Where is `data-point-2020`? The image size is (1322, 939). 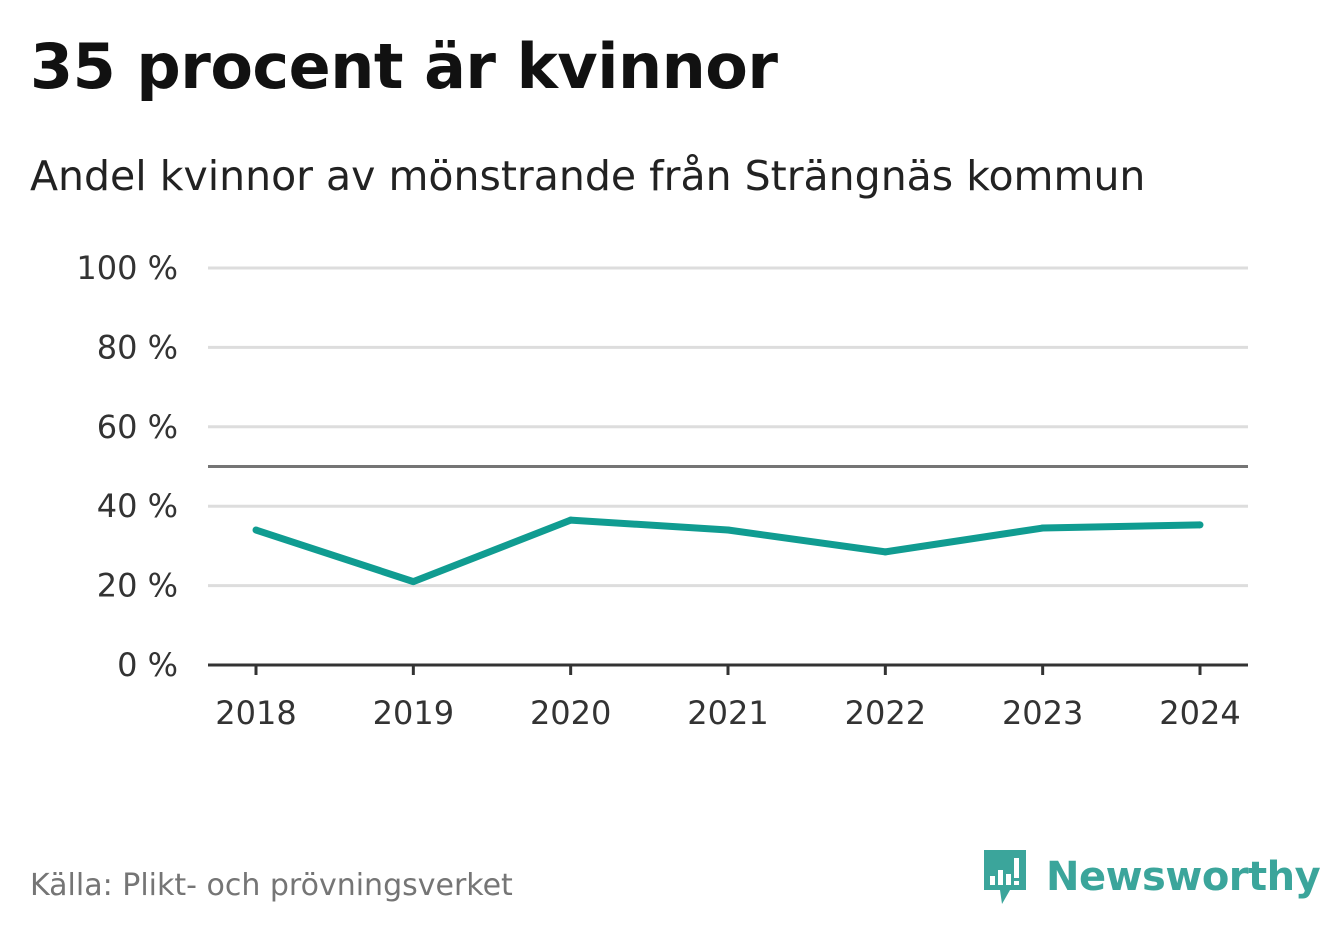
data-point-2020 is located at coordinates (571, 520).